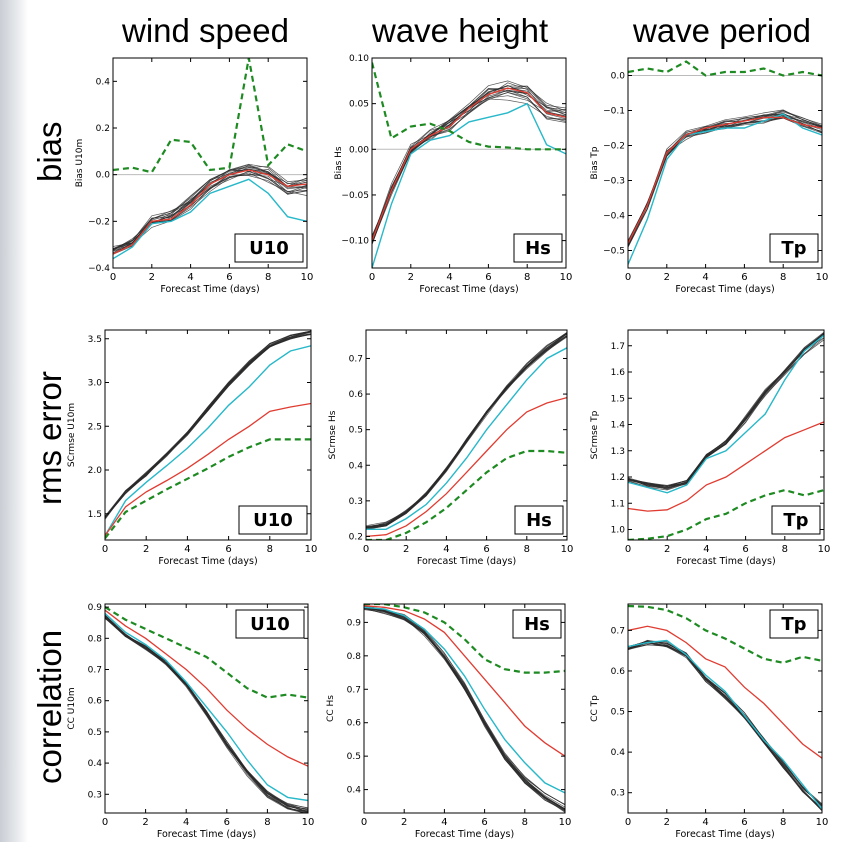 The image size is (848, 842). Describe the element at coordinates (269, 248) in the screenshot. I see `variable-badge-label: U10` at that location.